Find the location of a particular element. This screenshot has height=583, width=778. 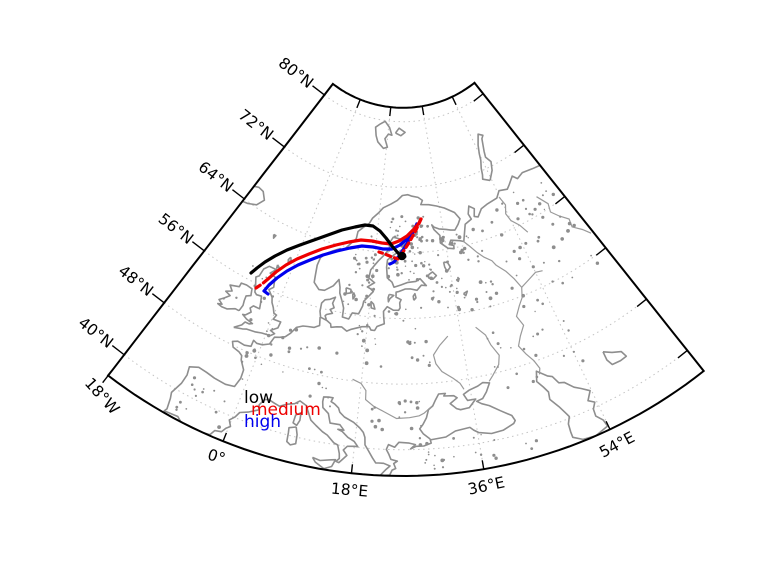

legend-item-low: low is located at coordinates (259, 398).